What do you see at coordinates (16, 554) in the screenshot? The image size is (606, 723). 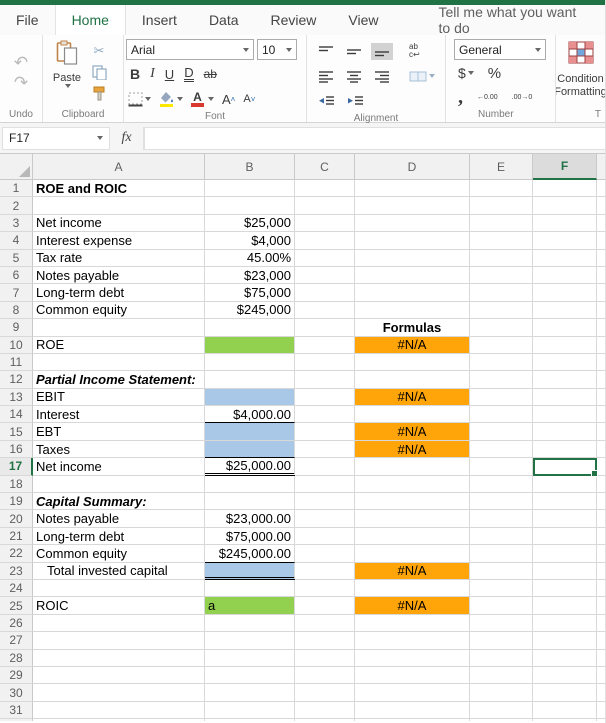 I see `row-header-22: 22` at bounding box center [16, 554].